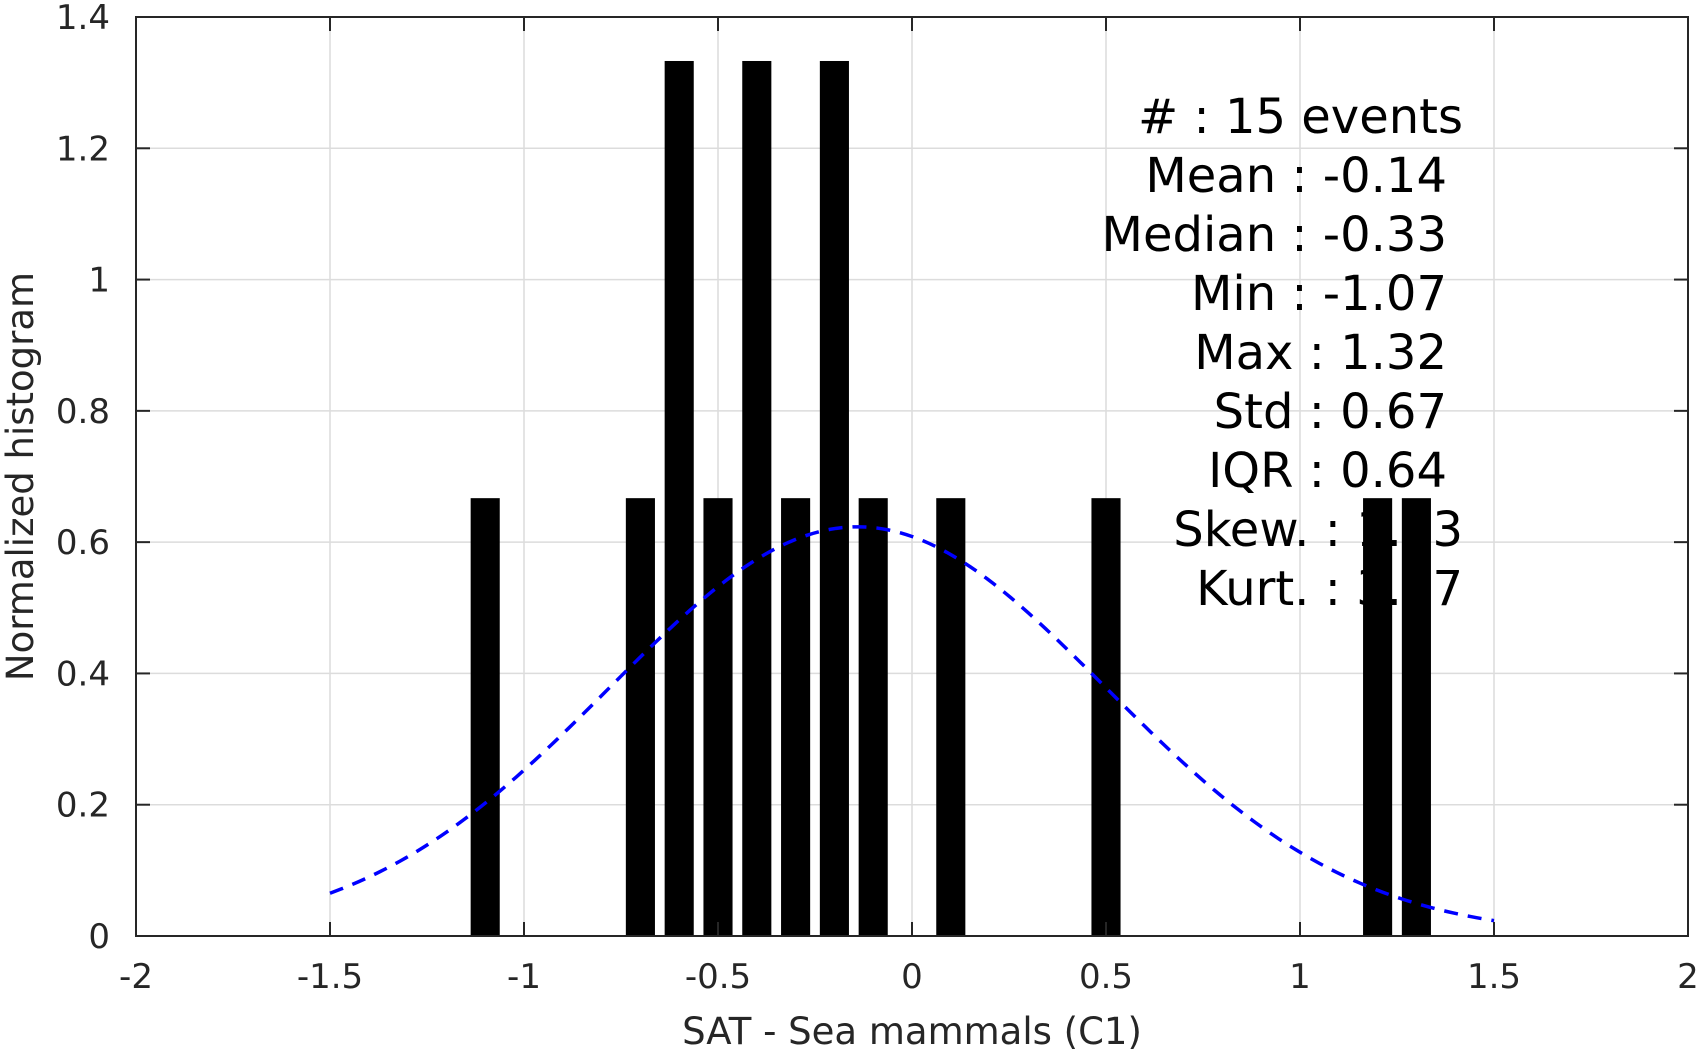 The width and height of the screenshot is (1703, 1053). Describe the element at coordinates (524, 977) in the screenshot. I see `x-tick-label: -1` at that location.